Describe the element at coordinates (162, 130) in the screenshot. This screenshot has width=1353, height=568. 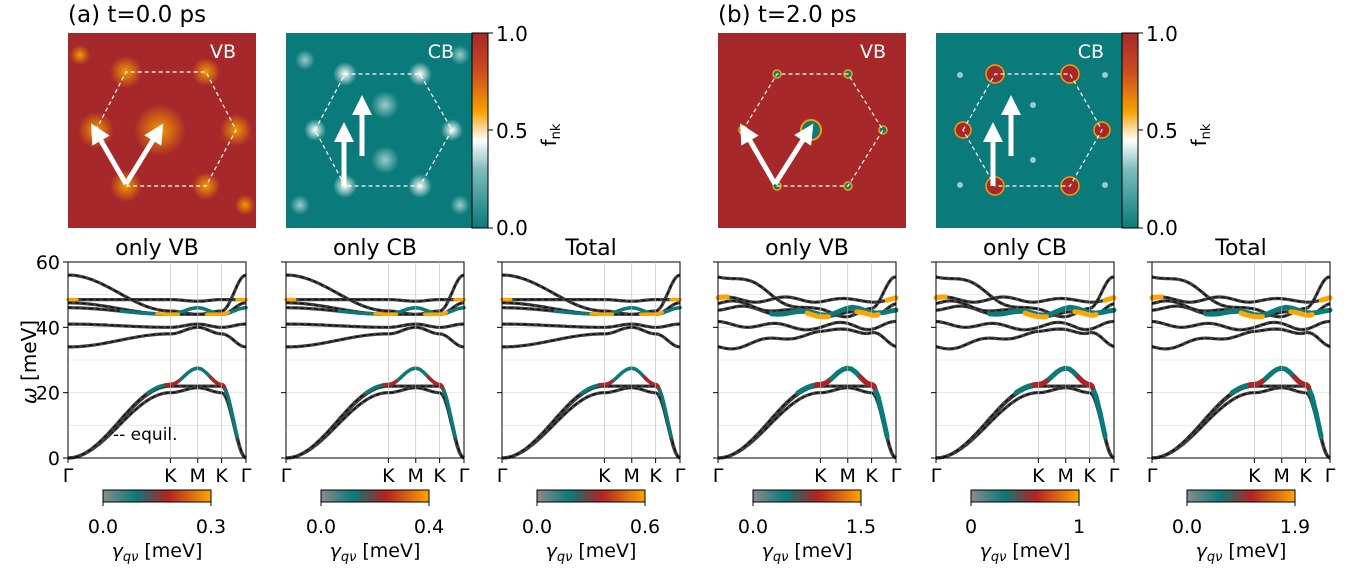
I see `heatmap-a-vb-spots` at that location.